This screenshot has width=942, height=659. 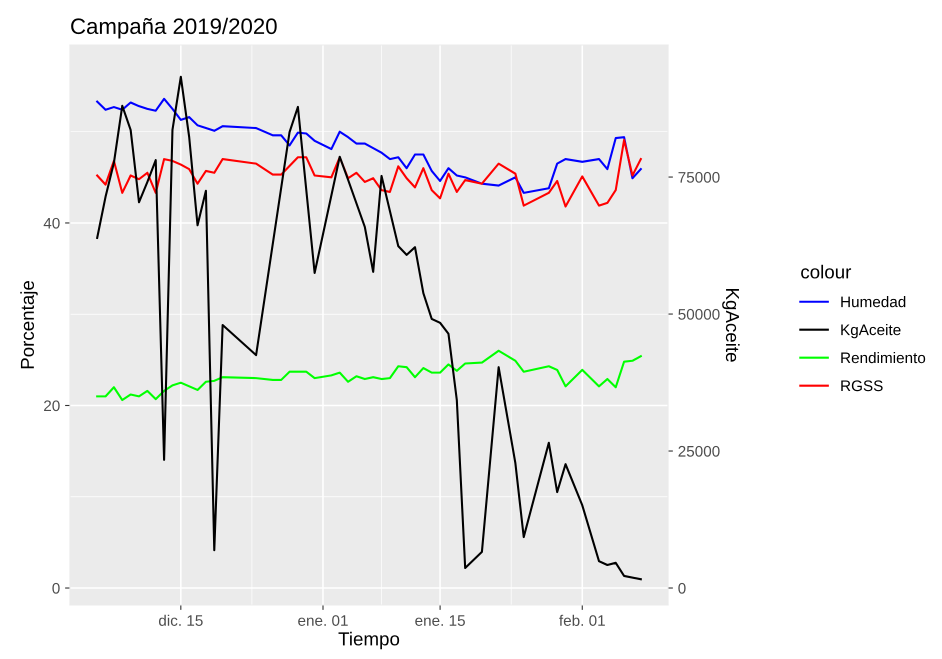 I want to click on y-tick-label: 0, so click(x=56, y=588).